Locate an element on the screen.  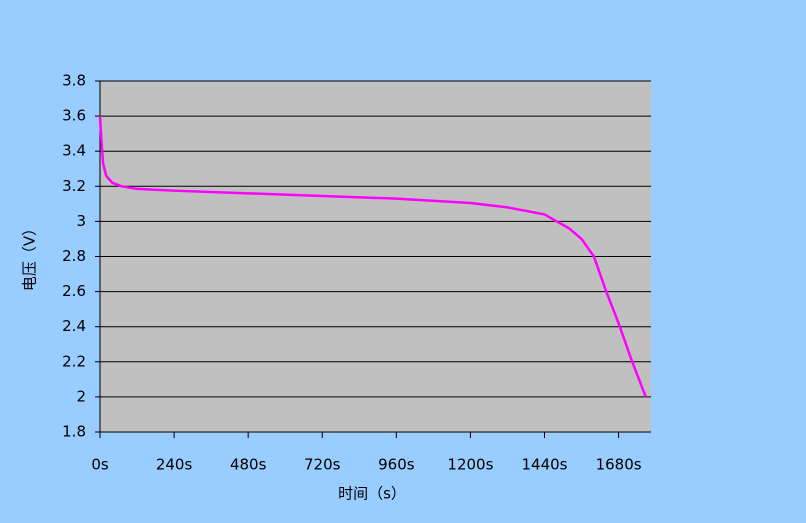
y-tick-label: 2 is located at coordinates (81, 396).